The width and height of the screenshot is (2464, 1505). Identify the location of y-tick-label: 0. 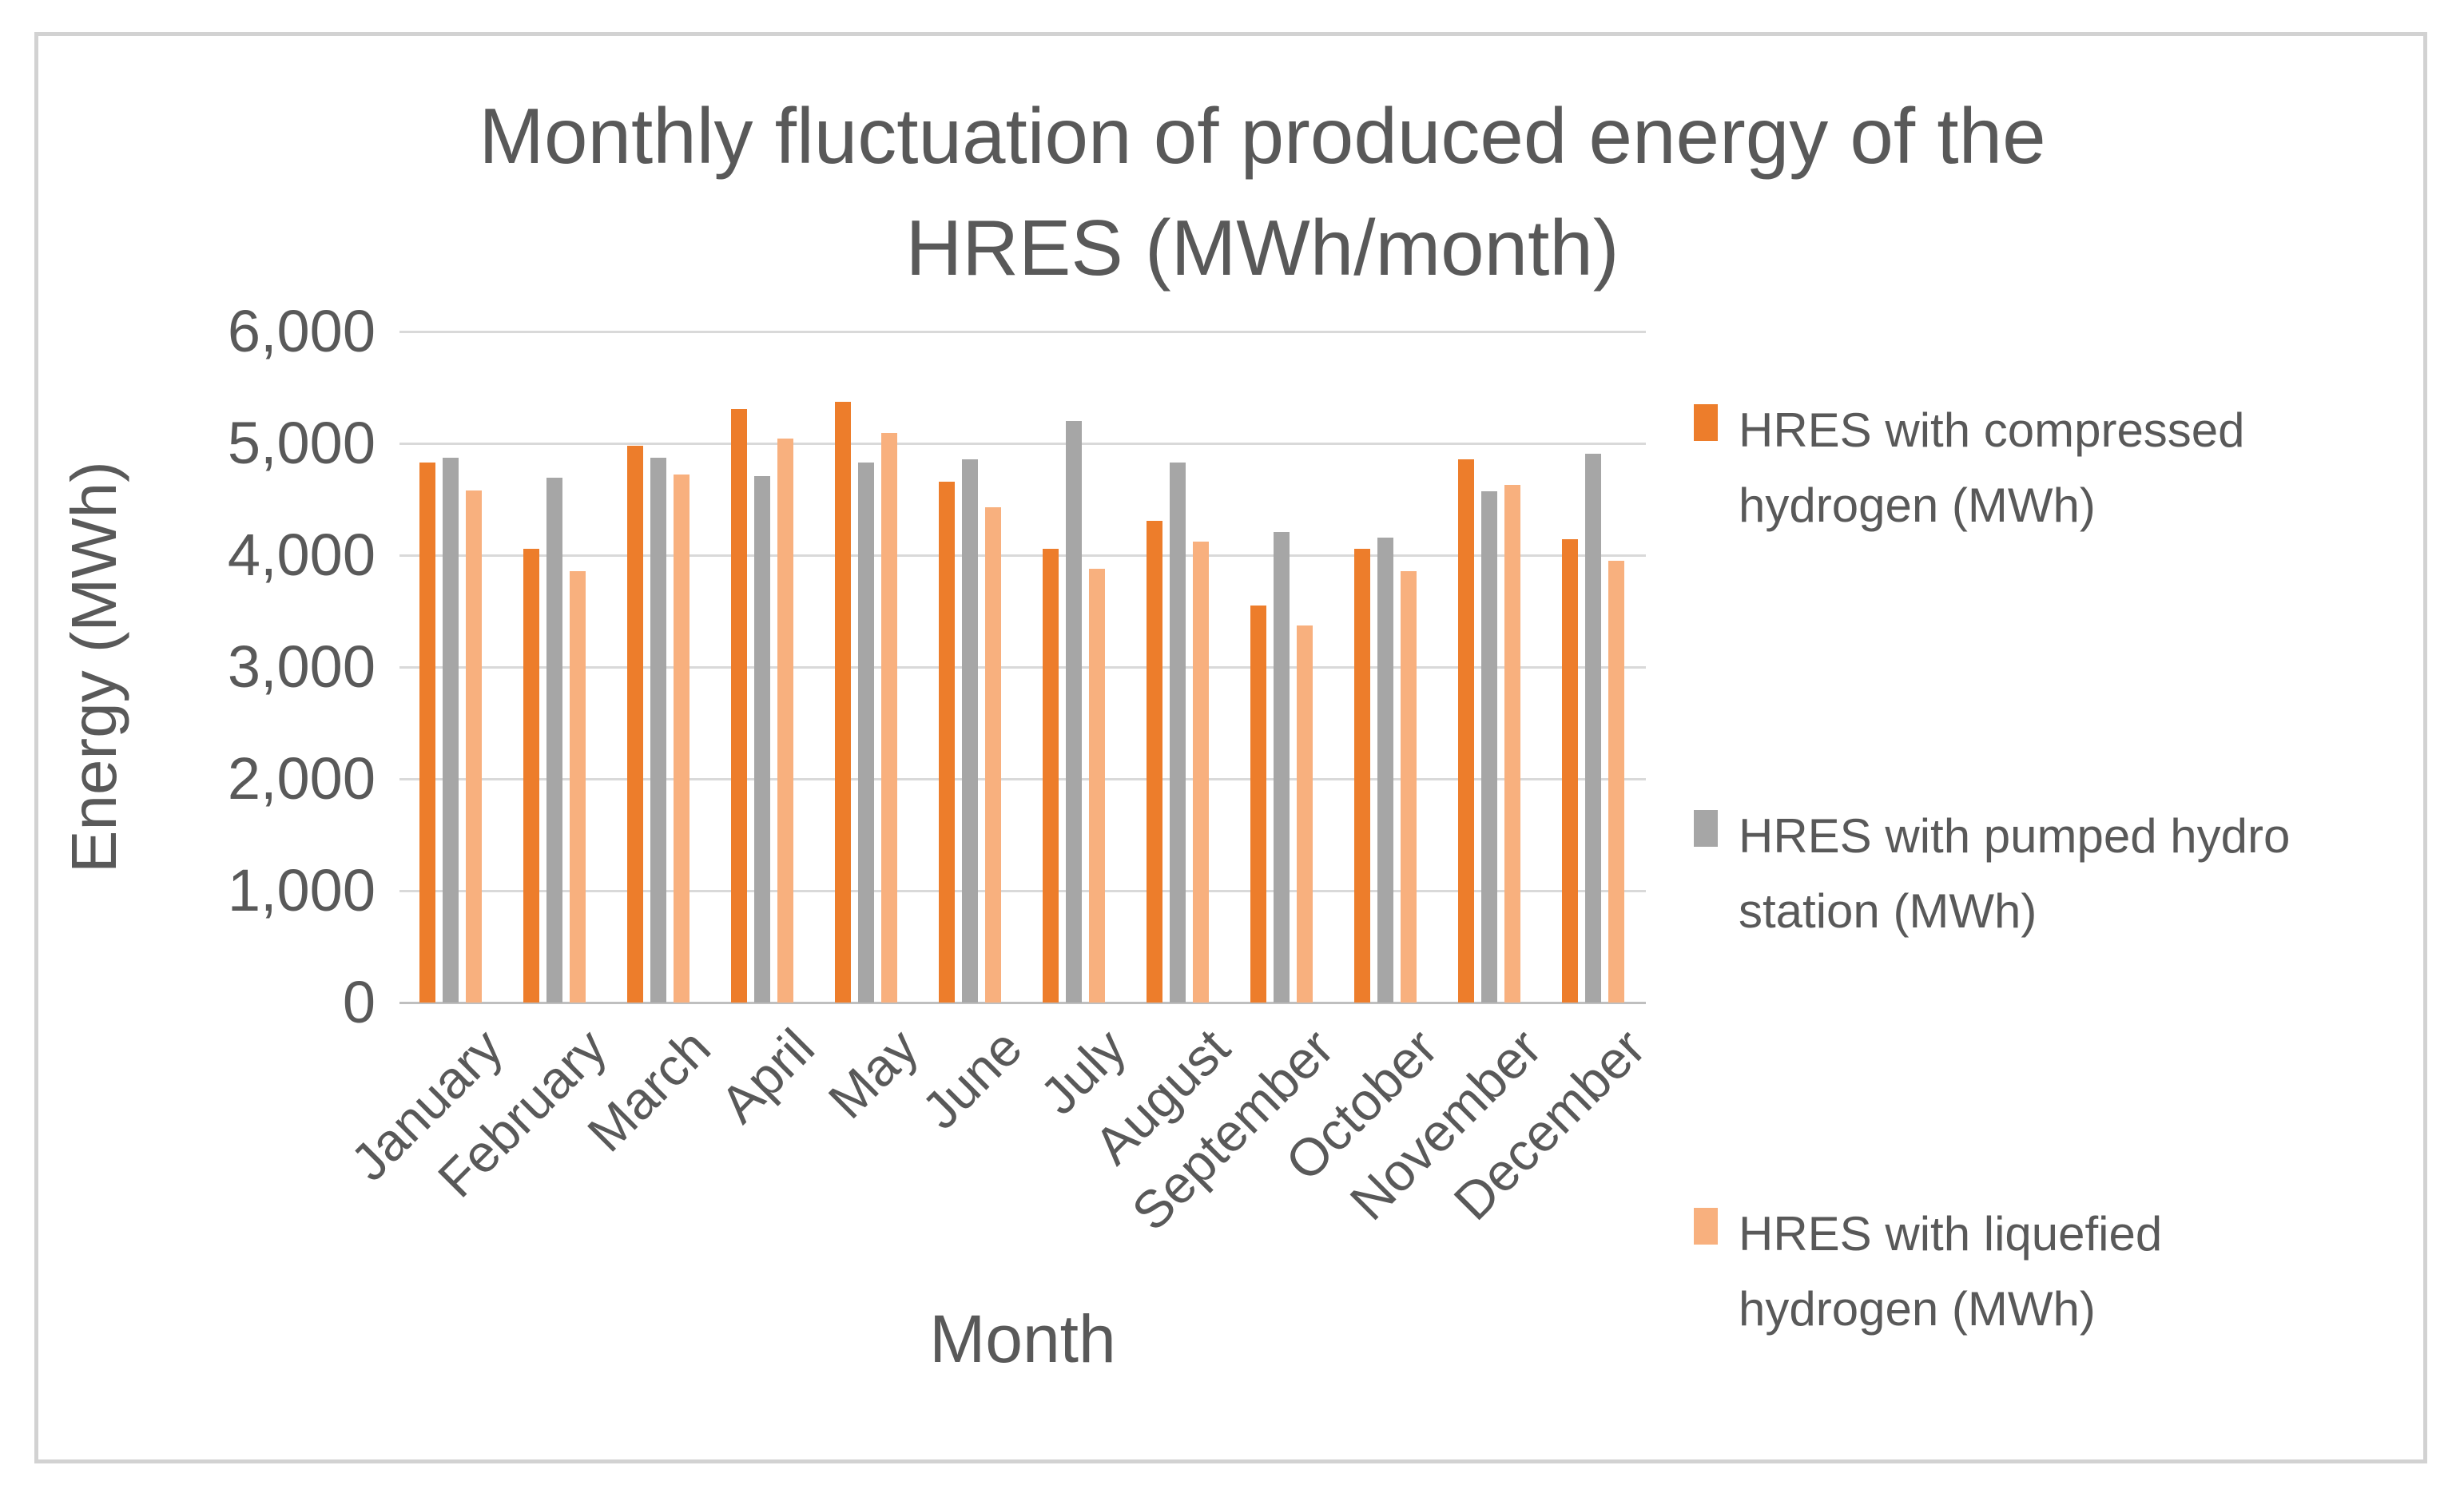
(359, 1002).